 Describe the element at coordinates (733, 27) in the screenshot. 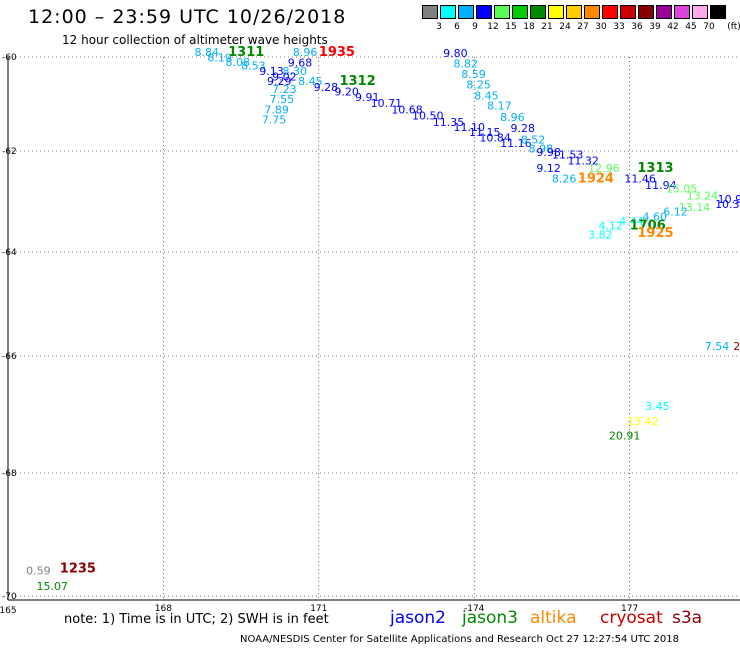

I see `legend-unit: (ft)` at that location.